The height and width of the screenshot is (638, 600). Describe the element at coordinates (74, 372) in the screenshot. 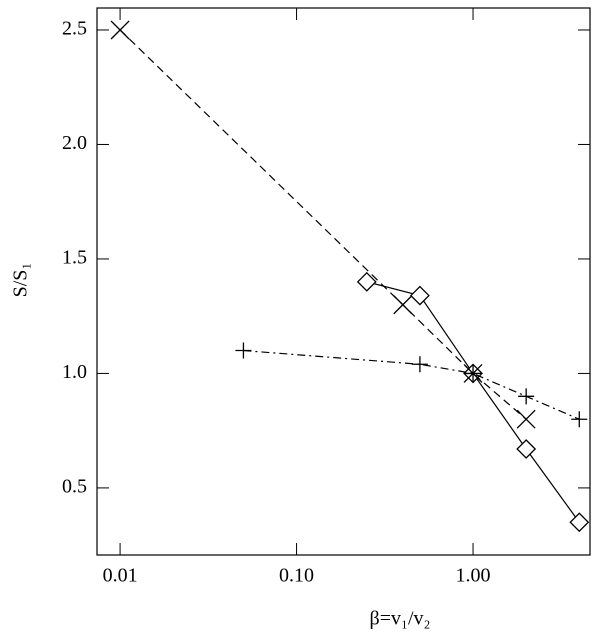

I see `y-tick-label: 1.0` at that location.